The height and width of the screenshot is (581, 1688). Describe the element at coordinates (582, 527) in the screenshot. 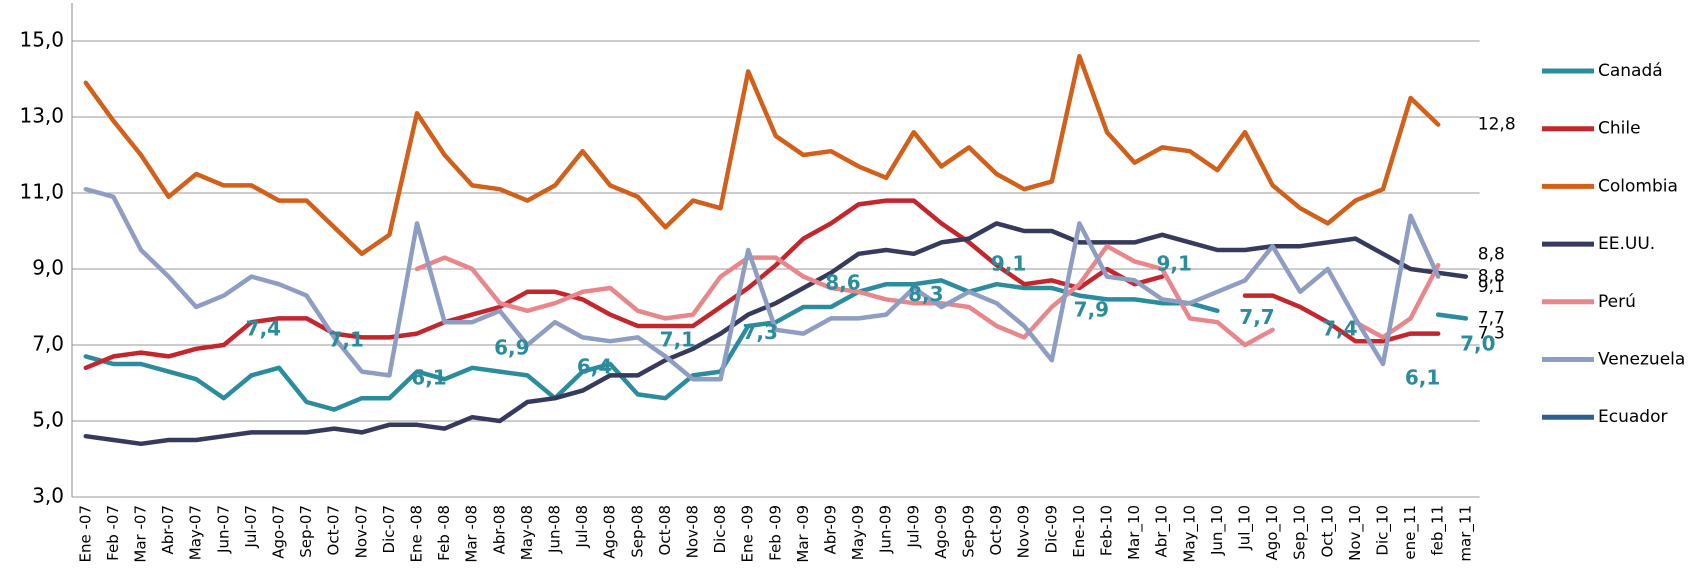

I see `x-tick-label: Jul-08` at that location.